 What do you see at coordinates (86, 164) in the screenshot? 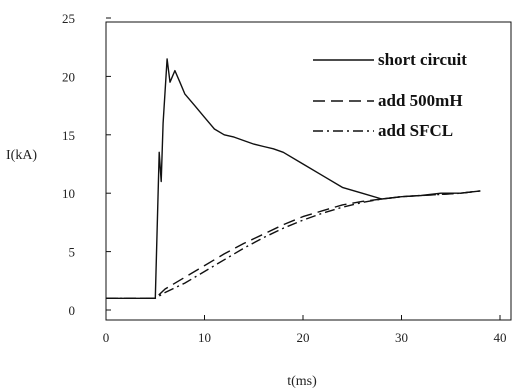
I see `y-axis-ticks: 0 5 10 15 20 25` at bounding box center [86, 164].